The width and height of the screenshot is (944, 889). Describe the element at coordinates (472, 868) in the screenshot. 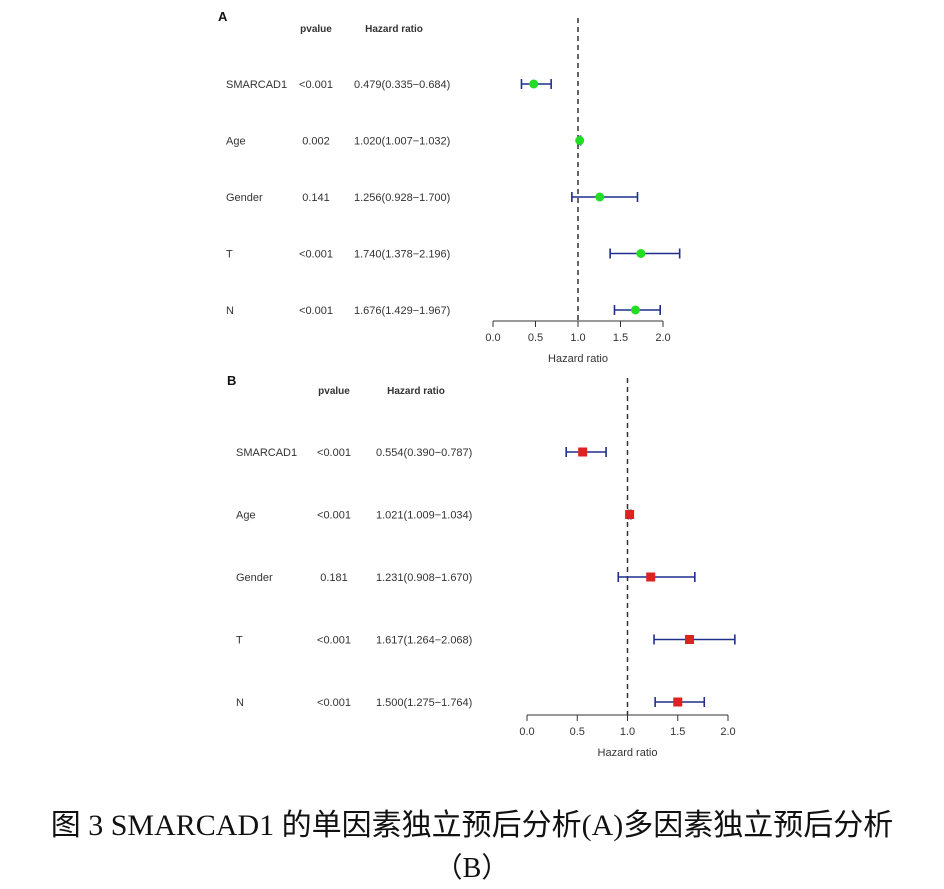

I see `figure-caption-line2: （B）` at that location.